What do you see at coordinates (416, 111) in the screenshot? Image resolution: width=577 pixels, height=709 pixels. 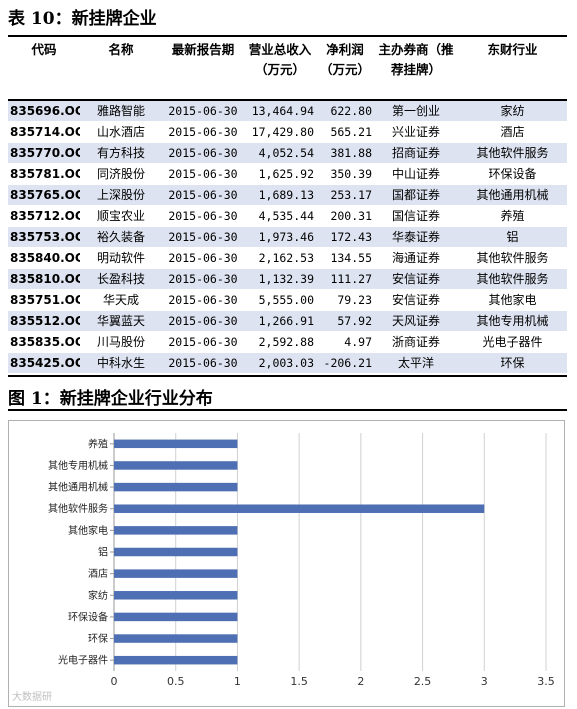 I see `cell-broker: 第一创业` at bounding box center [416, 111].